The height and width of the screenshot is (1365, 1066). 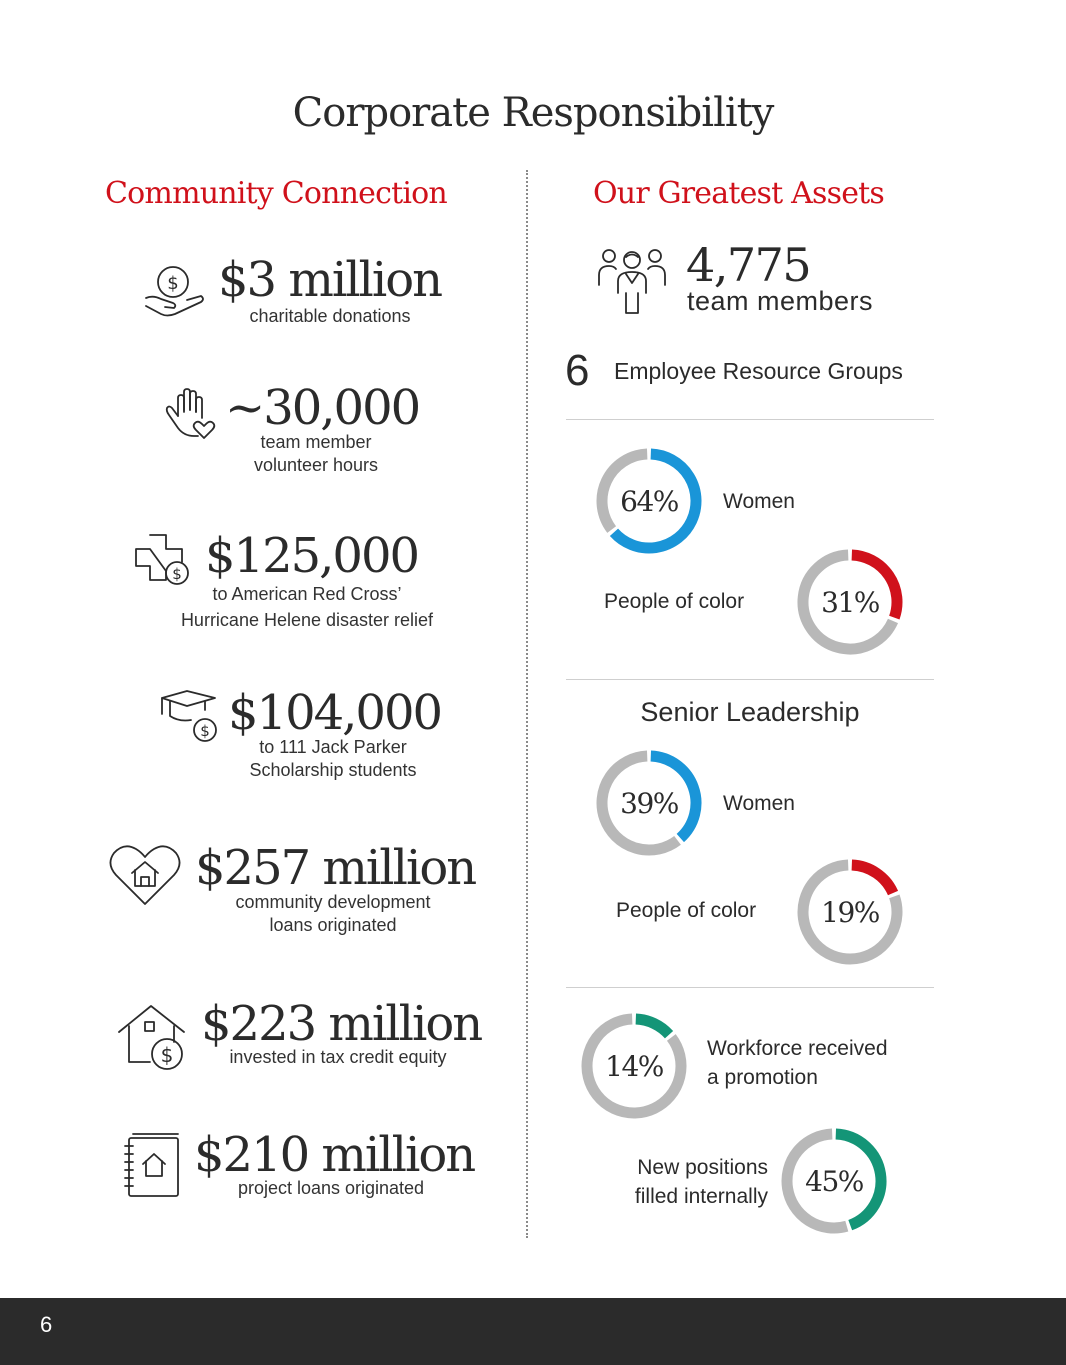 What do you see at coordinates (330, 280) in the screenshot?
I see `stat-value: $3 million` at bounding box center [330, 280].